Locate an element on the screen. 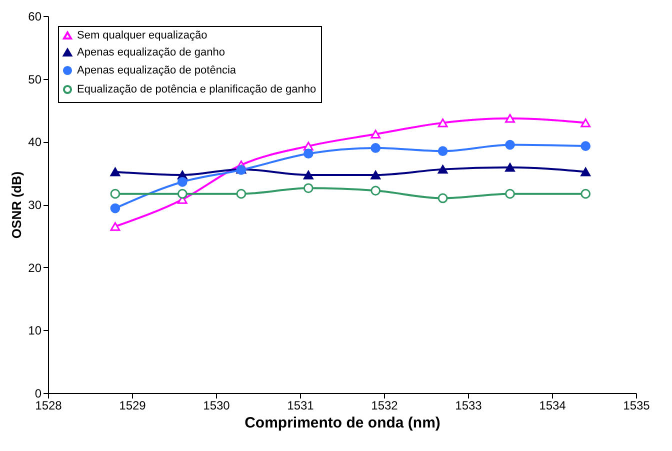  y-tick-label: 20 is located at coordinates (35, 267).